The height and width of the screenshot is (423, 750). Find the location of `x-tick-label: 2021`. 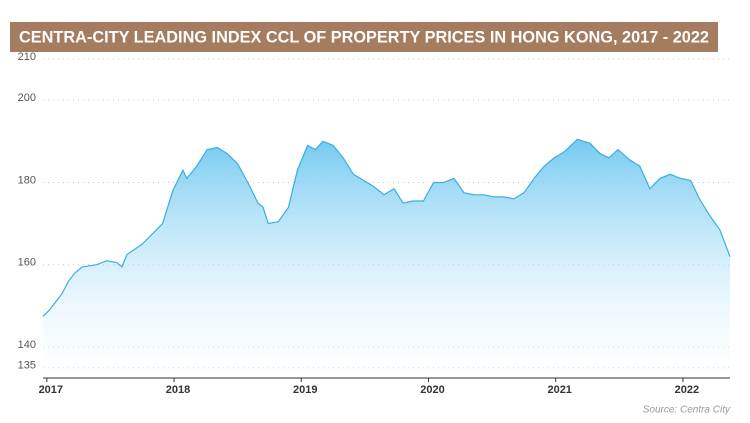

x-tick-label: 2021 is located at coordinates (559, 390).